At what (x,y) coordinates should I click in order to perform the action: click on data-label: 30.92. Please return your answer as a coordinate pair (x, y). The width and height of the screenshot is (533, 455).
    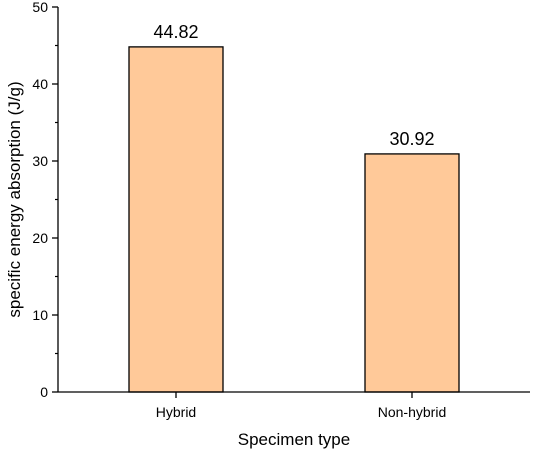
    Looking at the image, I should click on (411, 139).